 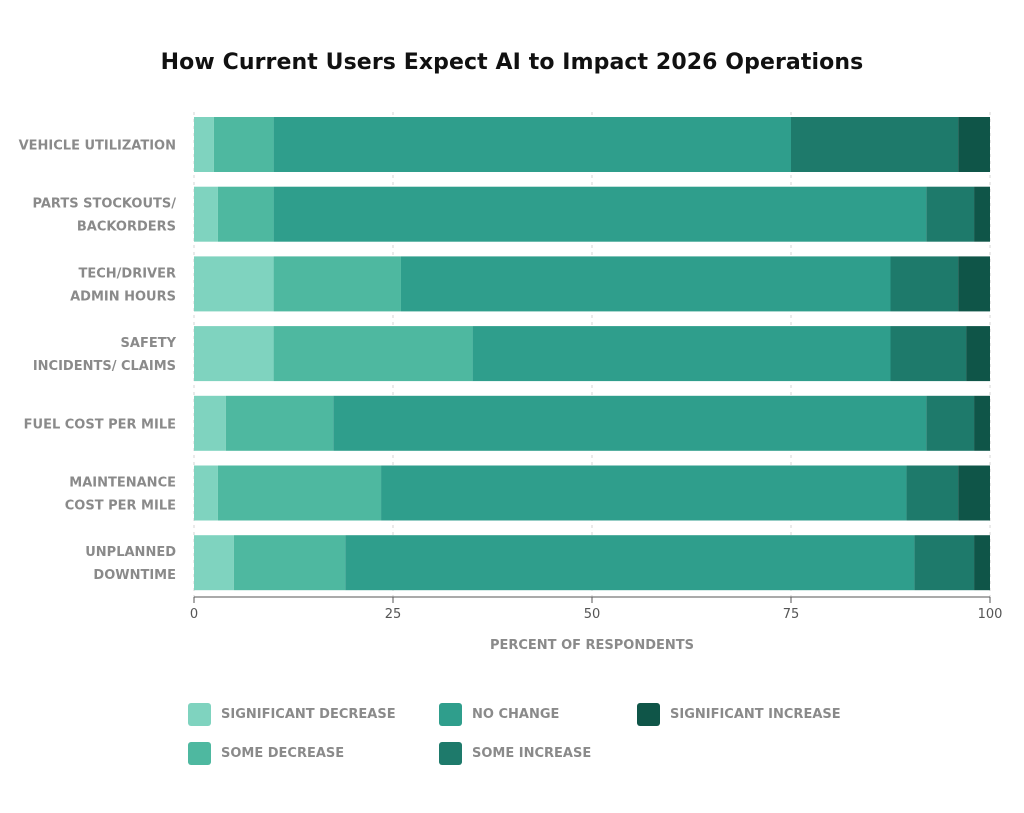 I want to click on legend-item-significant-increase: SIGNIFICANT INCREASE, so click(x=739, y=714).